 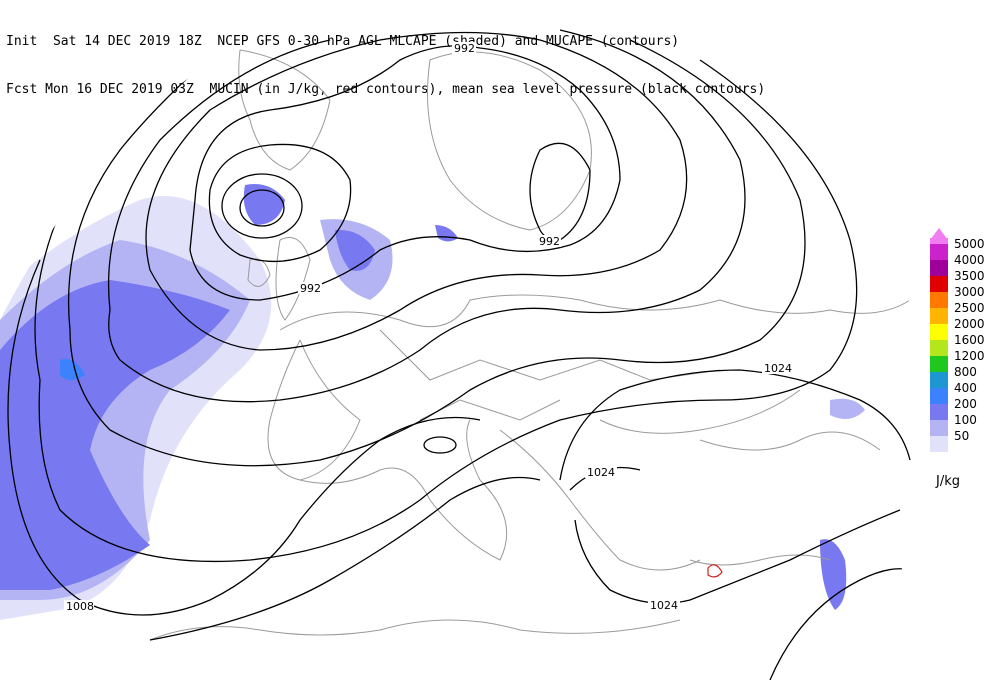 What do you see at coordinates (737, 556) in the screenshot?
I see `isobar-1024-med` at bounding box center [737, 556].